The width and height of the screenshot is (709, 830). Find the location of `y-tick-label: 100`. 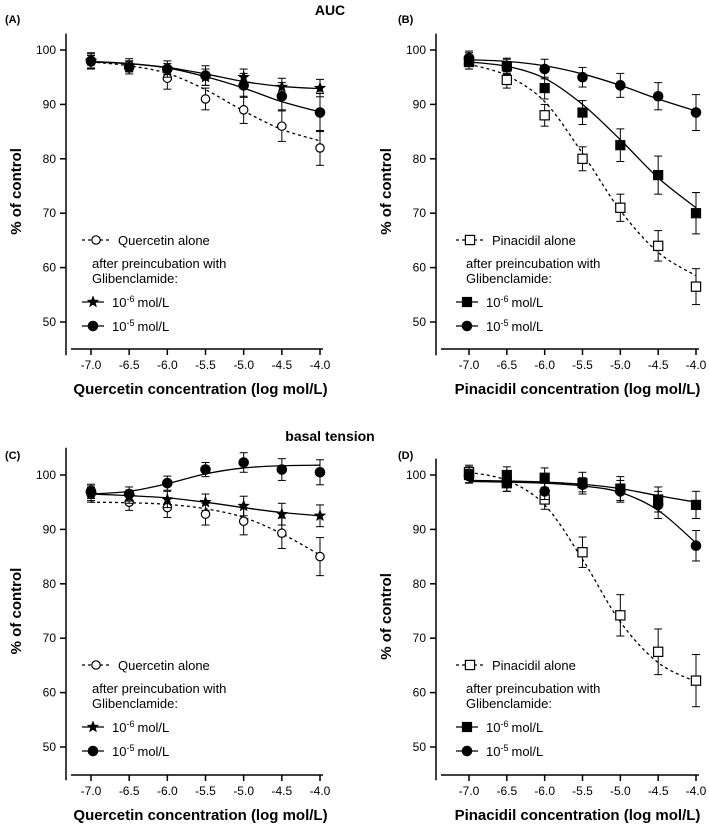

y-tick-label: 100 is located at coordinates (416, 50).